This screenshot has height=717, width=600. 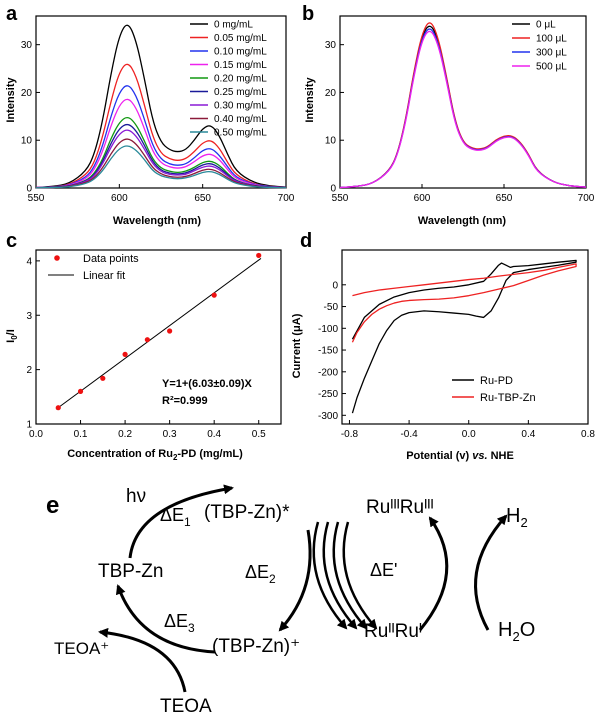 What do you see at coordinates (202, 198) in the screenshot?
I see `x-tick-label-a: 650` at bounding box center [202, 198].